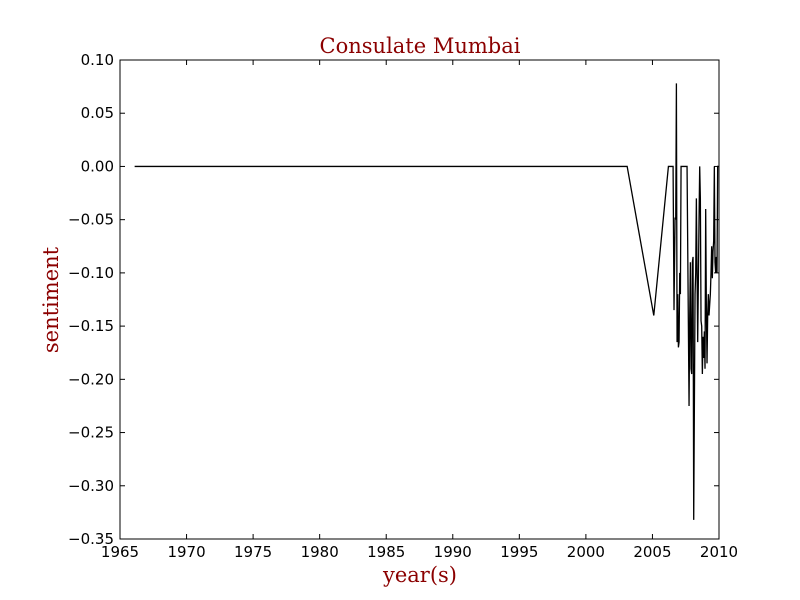  Describe the element at coordinates (419, 575) in the screenshot. I see `x-axis-label: year(s)` at that location.